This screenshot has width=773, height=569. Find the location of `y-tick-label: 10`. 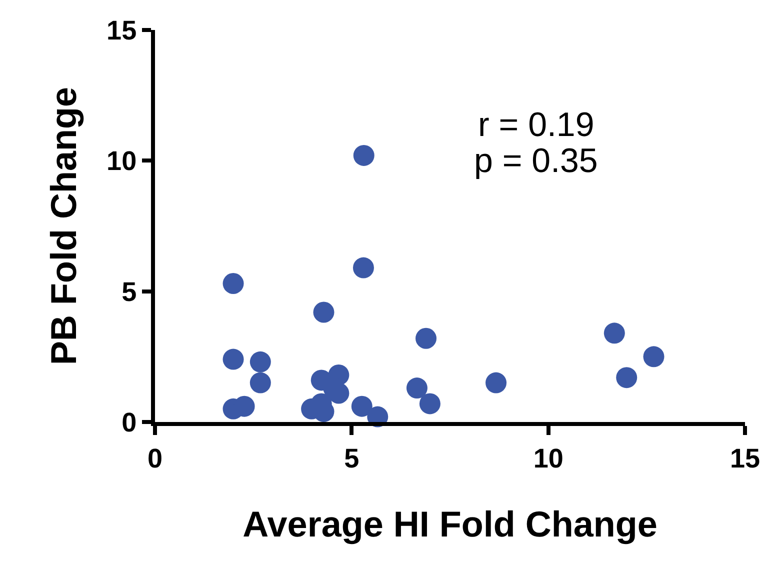

y-tick-label: 10 is located at coordinates (121, 161).